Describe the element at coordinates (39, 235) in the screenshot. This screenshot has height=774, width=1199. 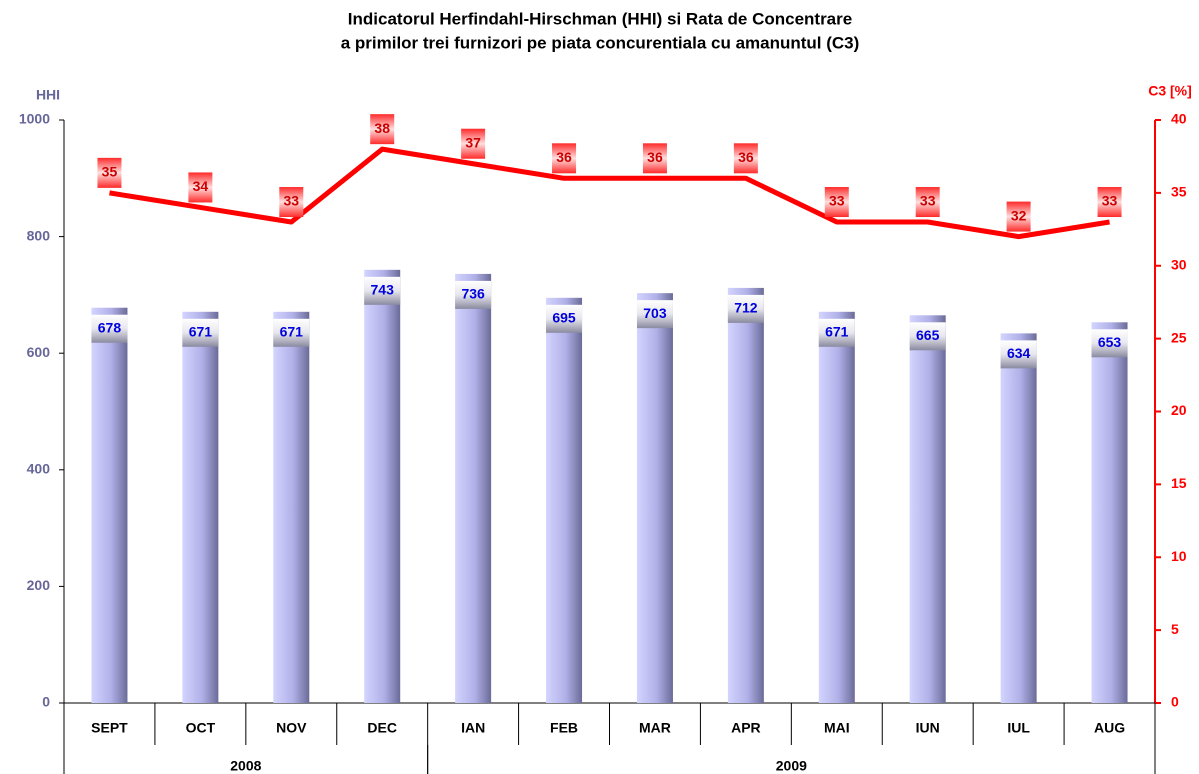
I see `y-tick-label: 800` at that location.